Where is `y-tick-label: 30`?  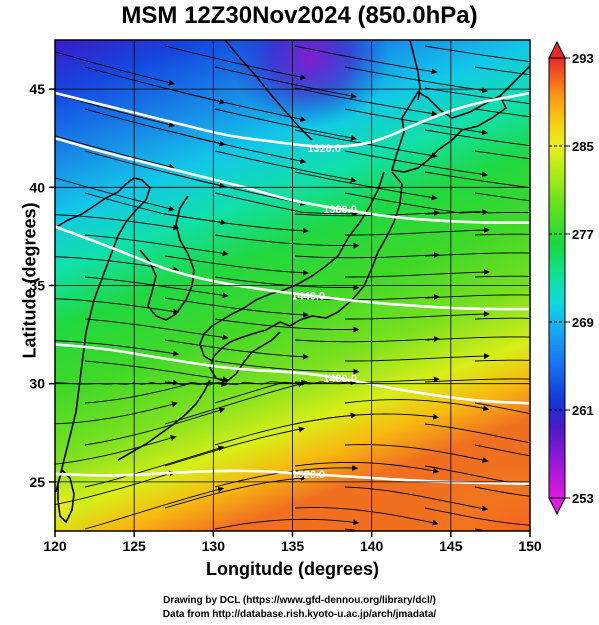
y-tick-label: 30 is located at coordinates (37, 384).